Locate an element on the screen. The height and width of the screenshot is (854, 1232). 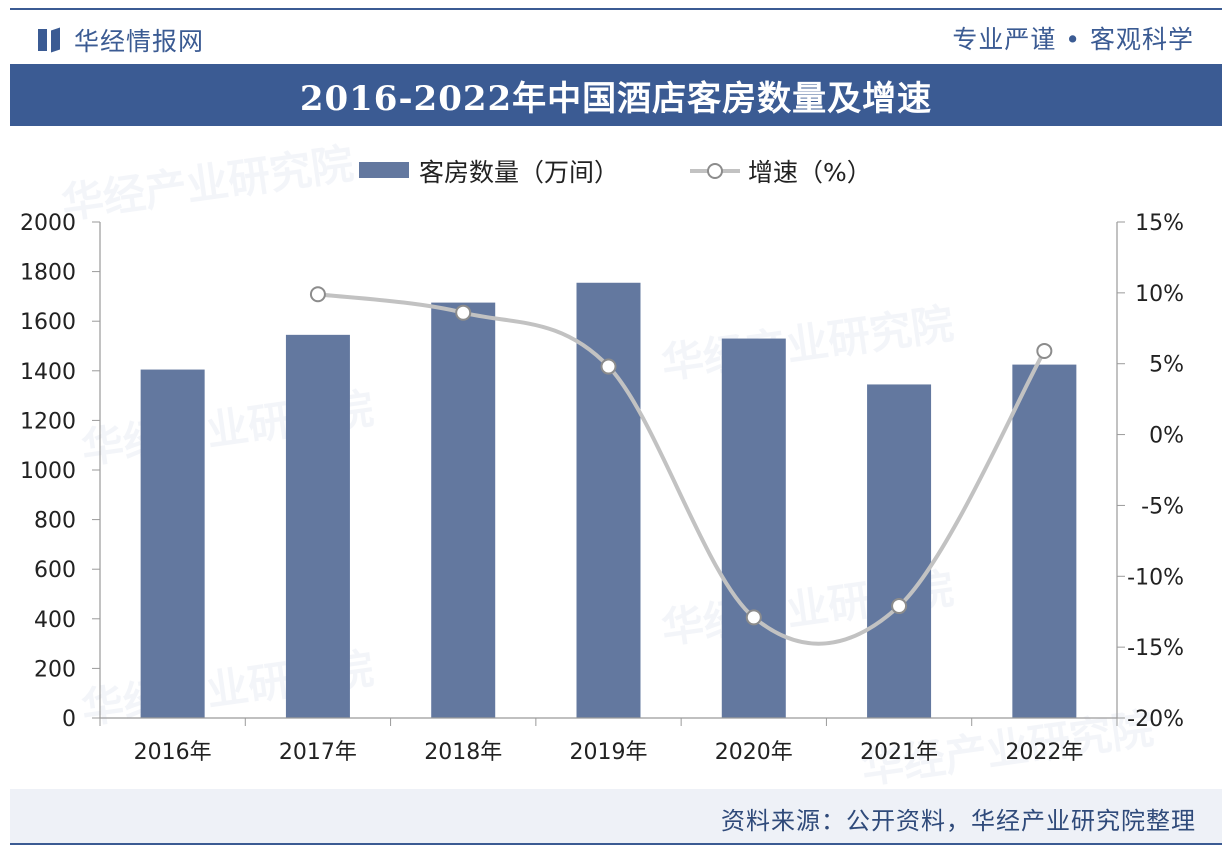
y-tick-label: 800 is located at coordinates (55, 521).